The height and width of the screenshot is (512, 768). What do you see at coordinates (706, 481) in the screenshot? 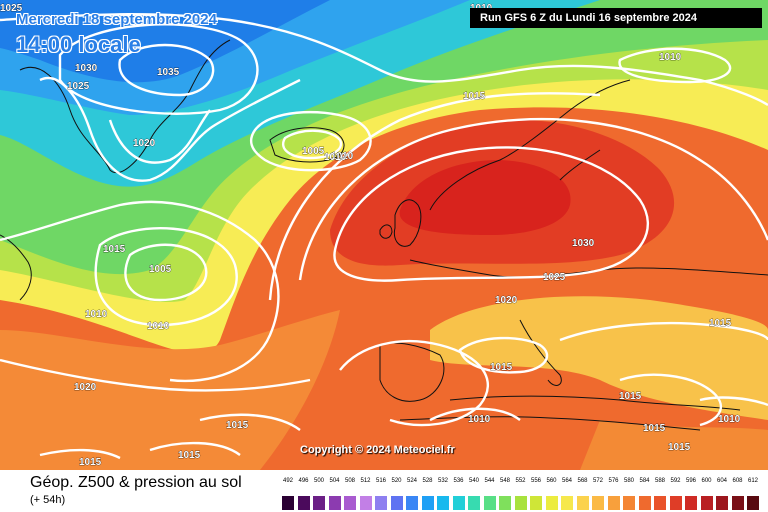
I see `legend-tick-label: 600` at bounding box center [706, 481].